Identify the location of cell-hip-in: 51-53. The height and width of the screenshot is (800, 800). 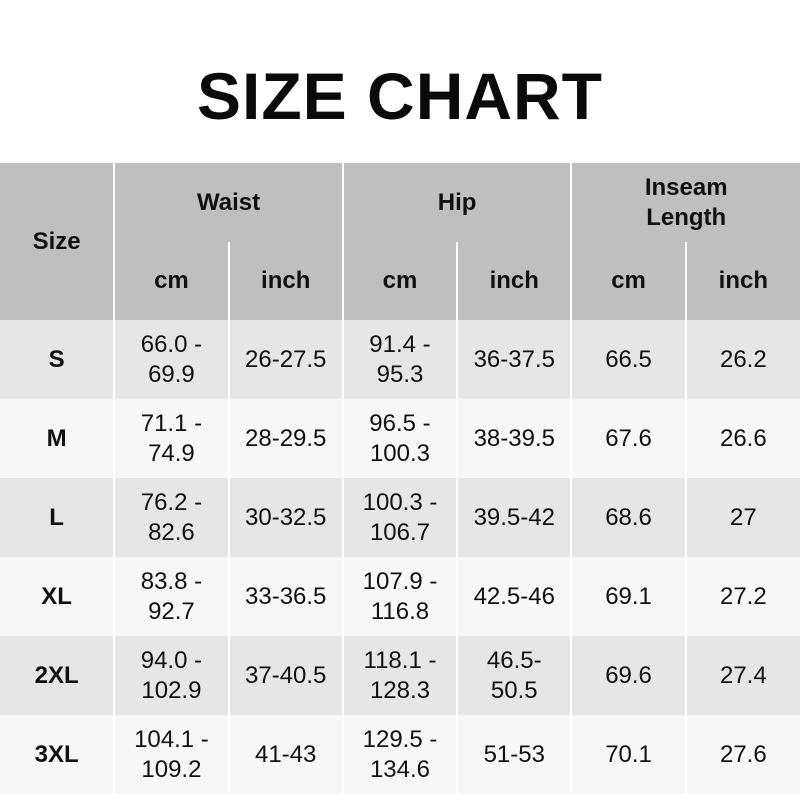
(514, 754).